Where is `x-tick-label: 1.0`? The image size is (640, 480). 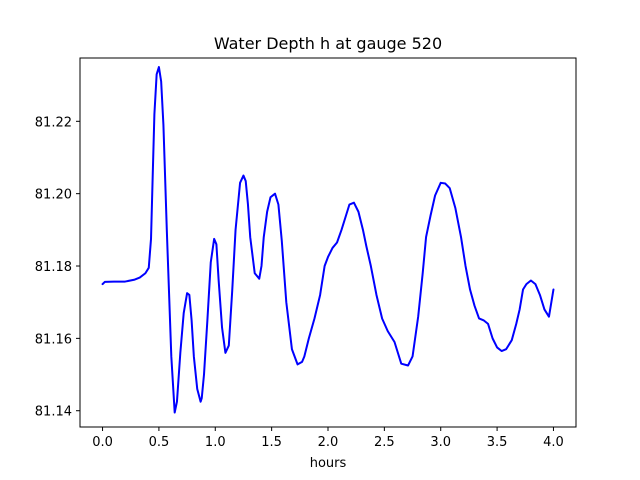 x-tick-label: 1.0 is located at coordinates (215, 442).